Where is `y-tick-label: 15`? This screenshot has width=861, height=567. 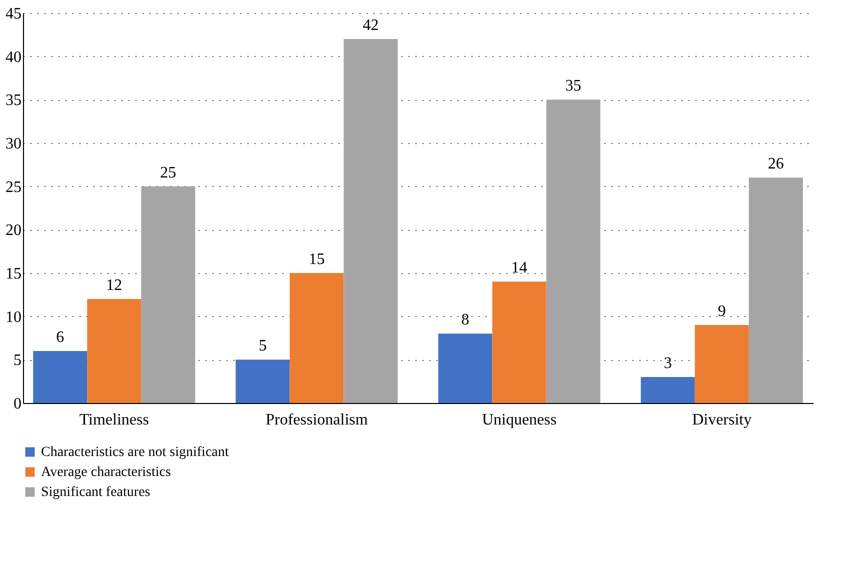
y-tick-label: 15 is located at coordinates (14, 274).